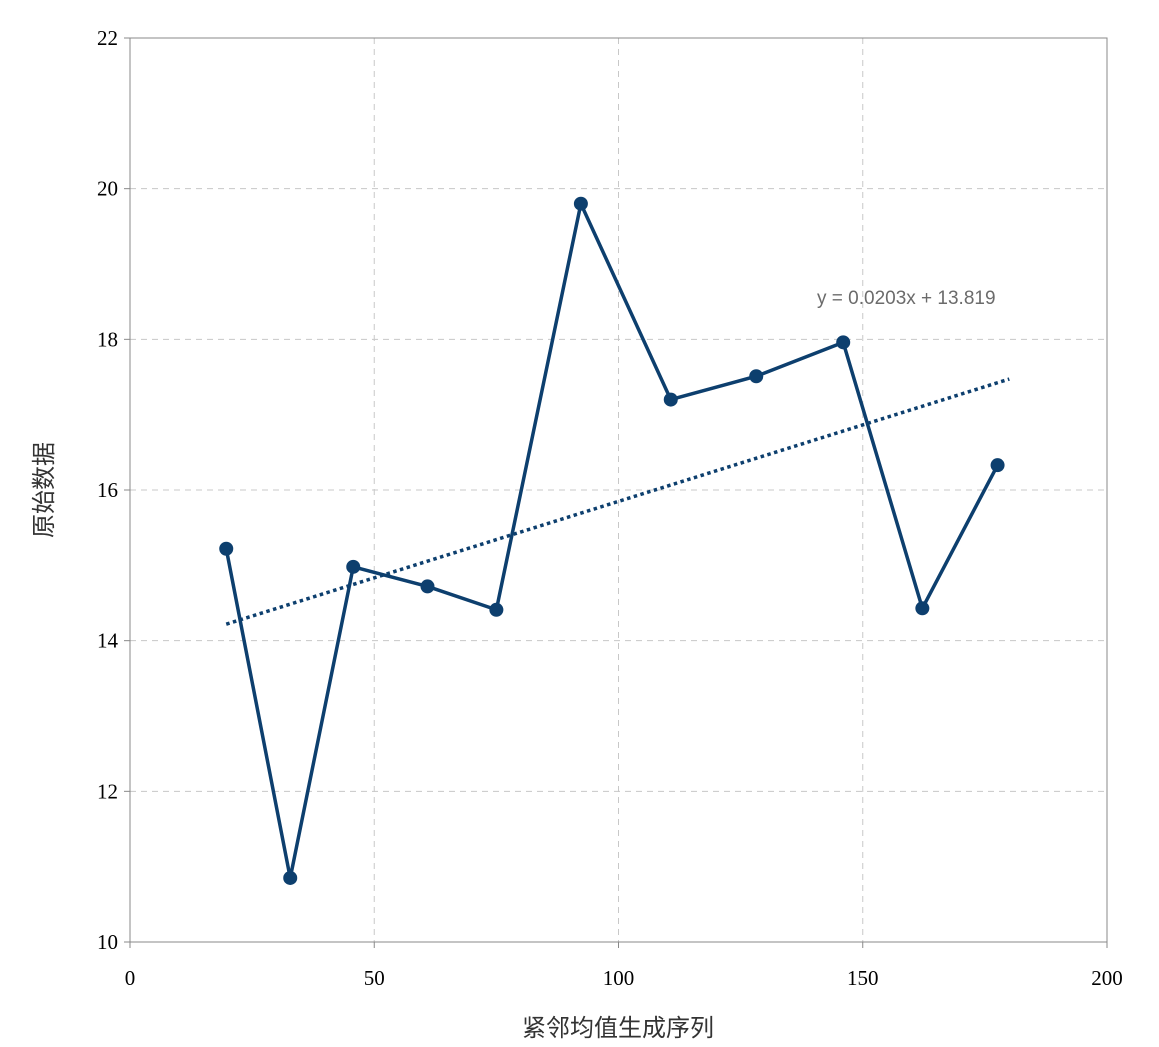 This screenshot has height=1047, width=1159. What do you see at coordinates (374, 978) in the screenshot?
I see `x-tick-label: 50` at bounding box center [374, 978].